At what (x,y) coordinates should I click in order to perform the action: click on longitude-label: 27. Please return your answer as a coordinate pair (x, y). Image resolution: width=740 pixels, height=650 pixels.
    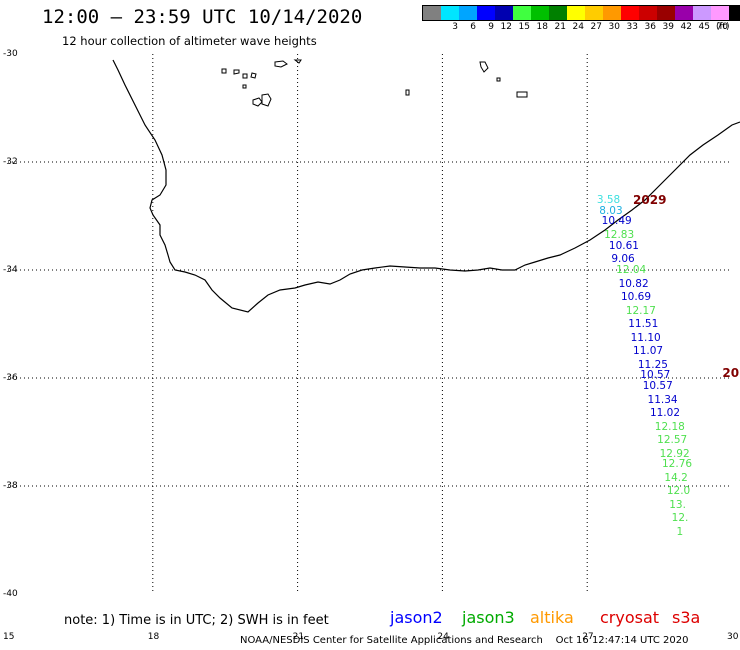
    Looking at the image, I should click on (588, 637).